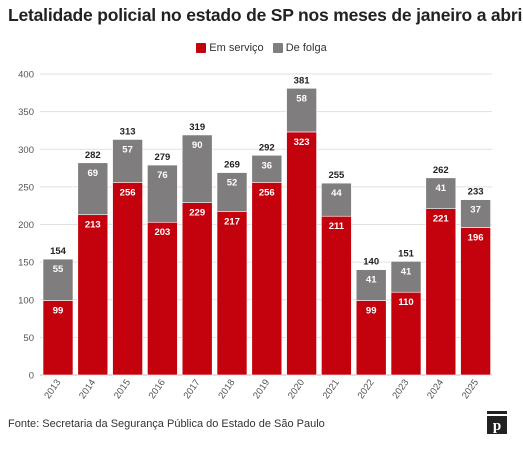  Describe the element at coordinates (26, 263) in the screenshot. I see `y-tick-label: 150` at that location.